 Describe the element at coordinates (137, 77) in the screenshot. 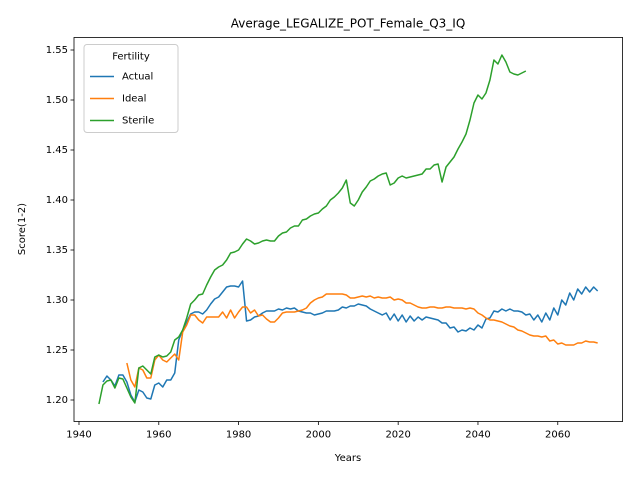

I see `legend-label: Actual` at that location.